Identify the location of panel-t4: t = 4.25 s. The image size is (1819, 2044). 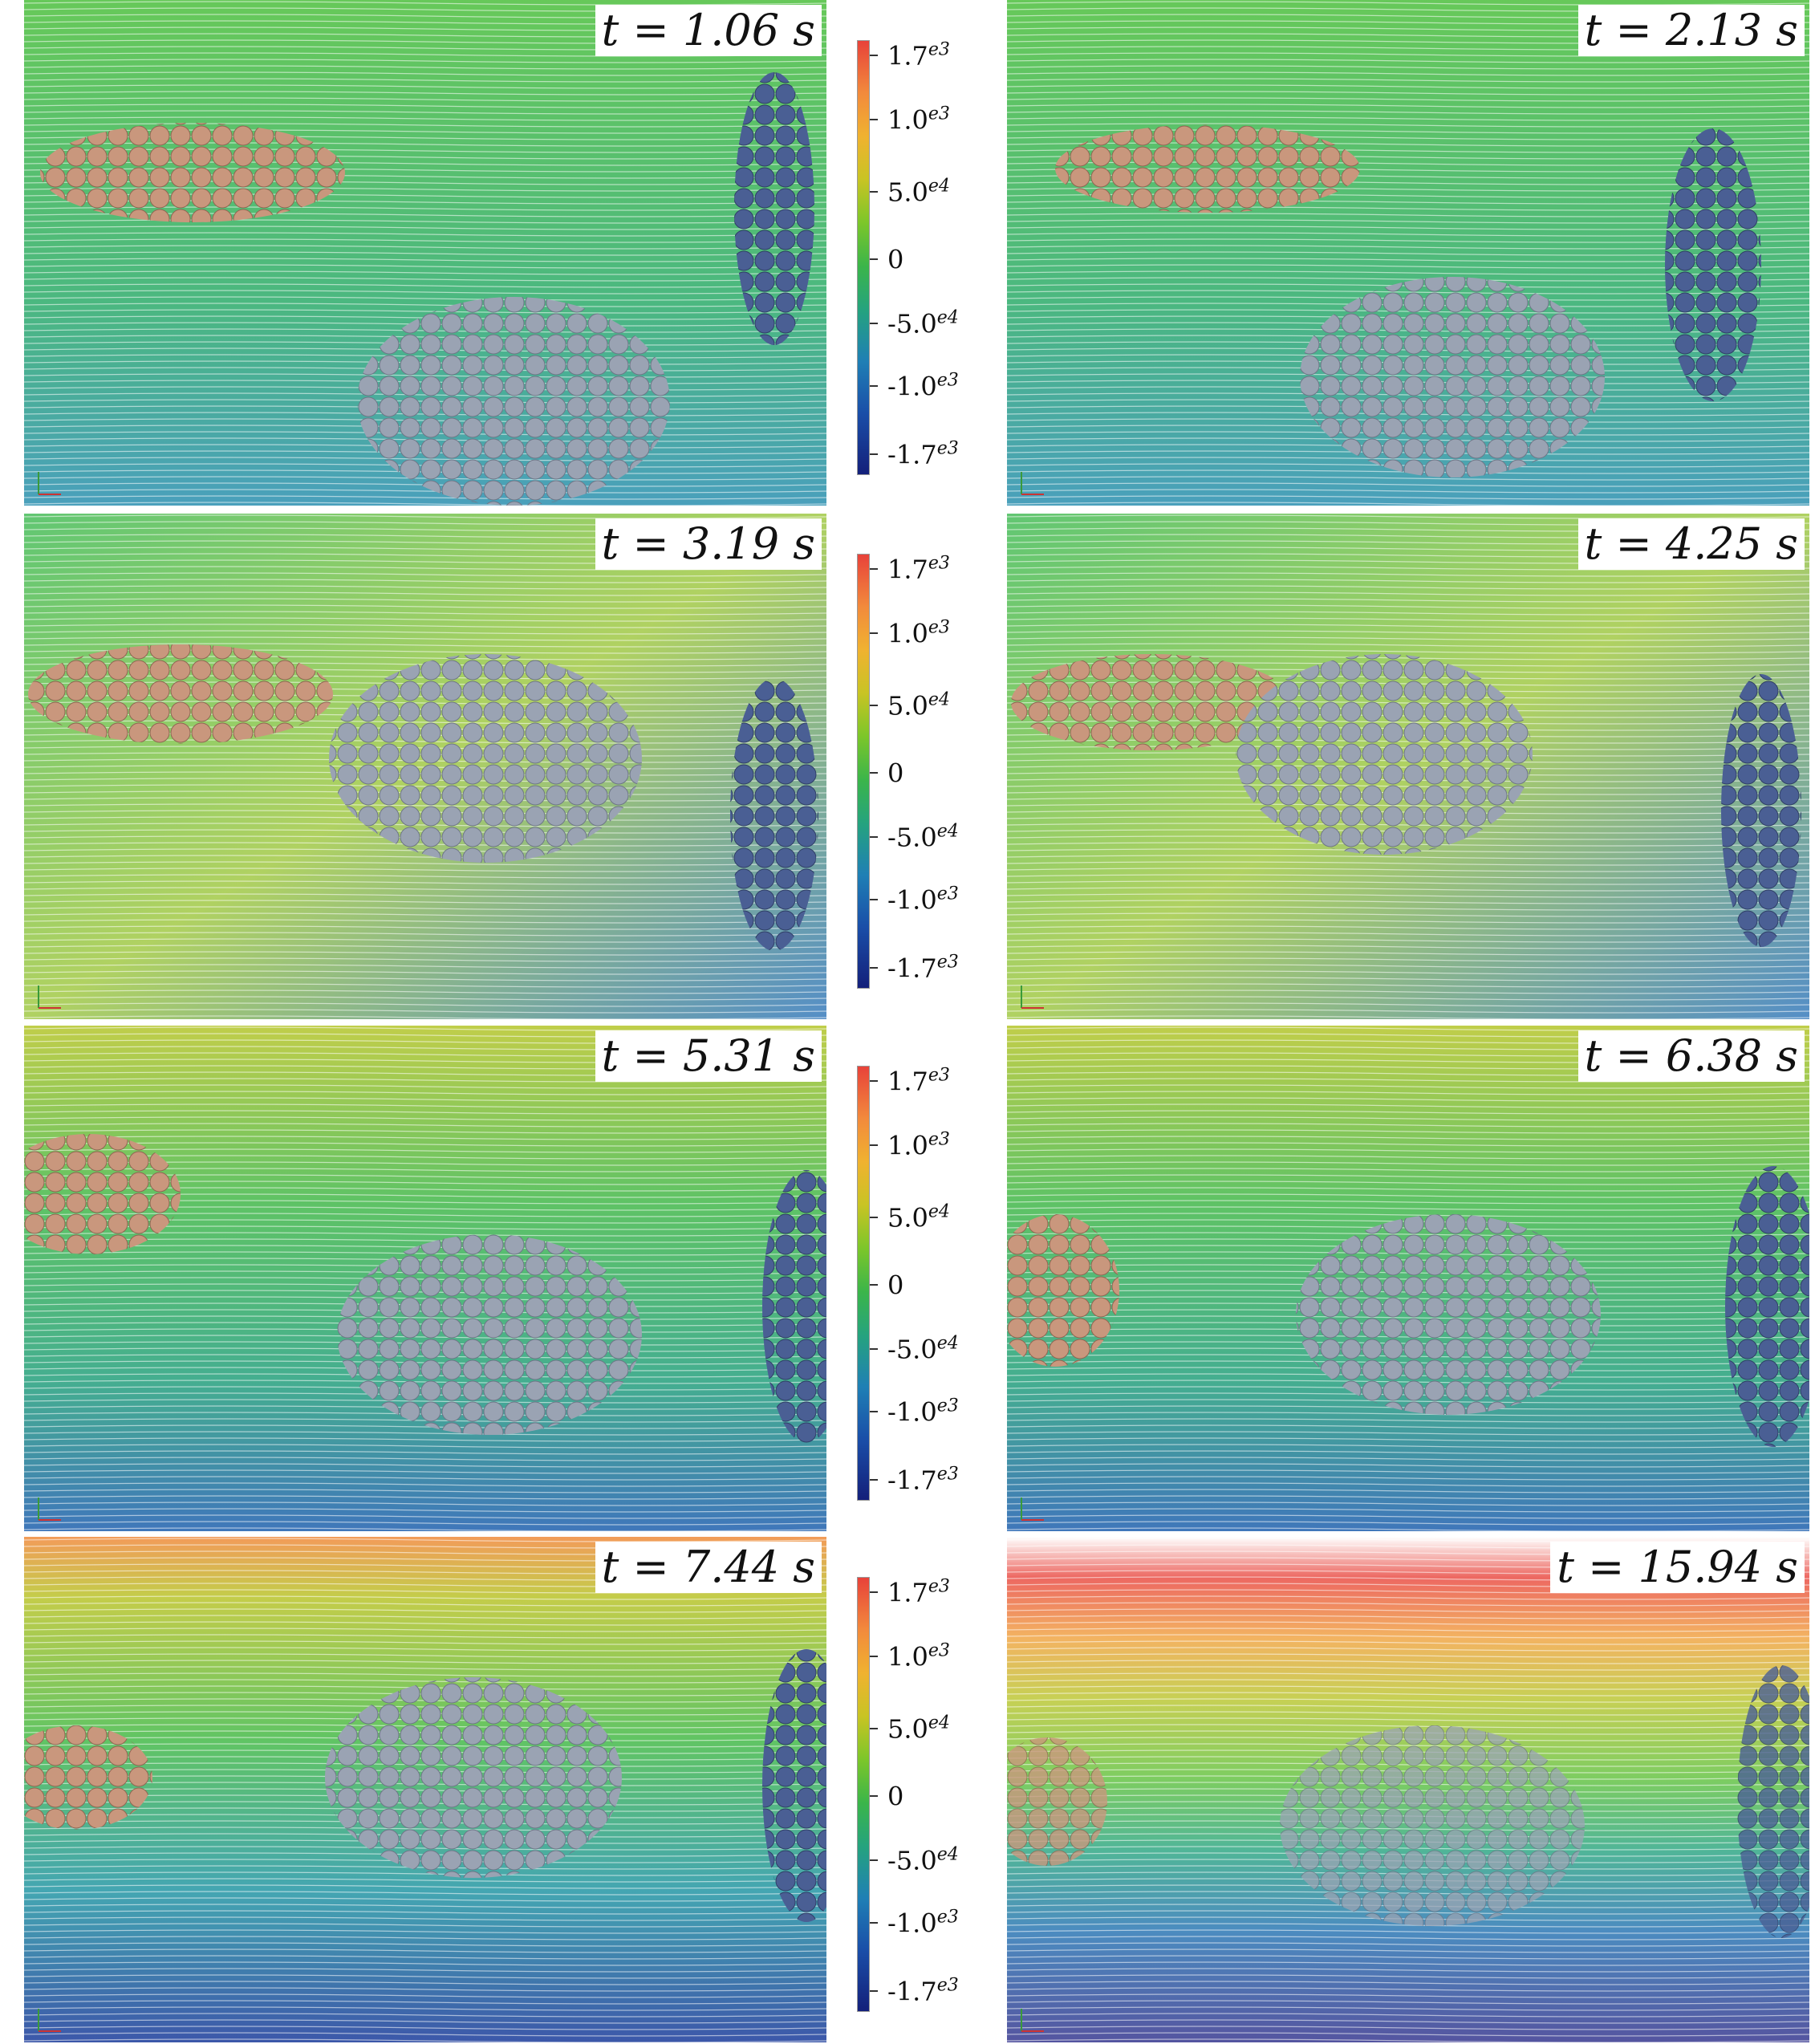
(1408, 766).